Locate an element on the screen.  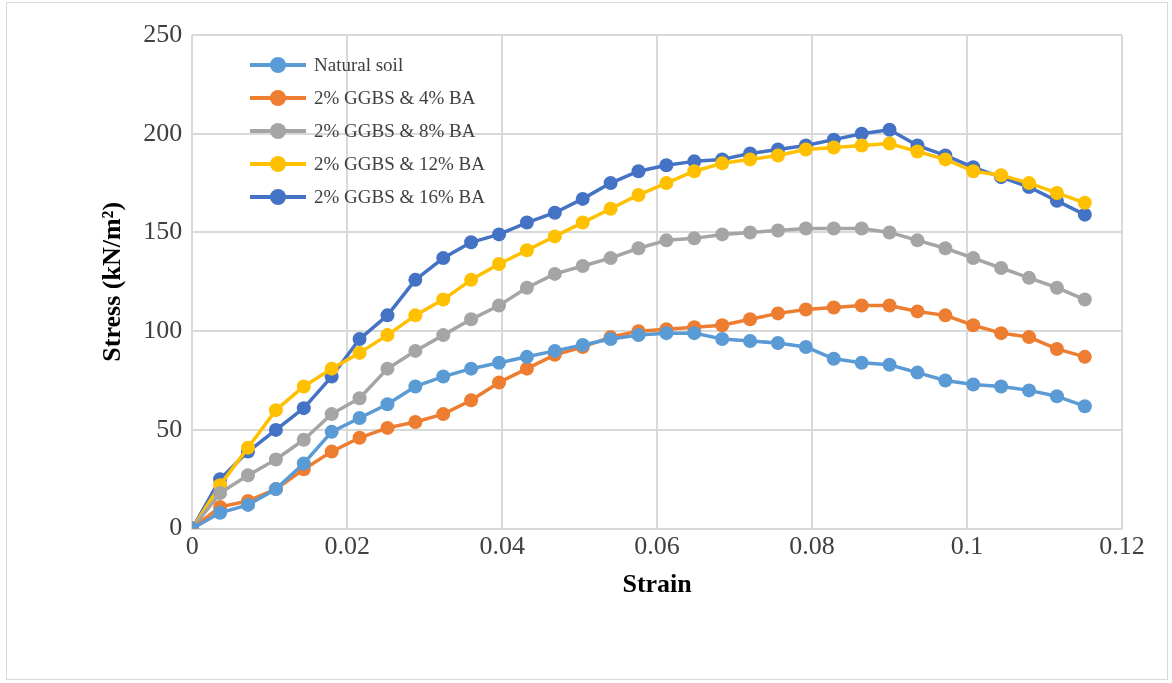
y-tick-label: 200 is located at coordinates (163, 132).